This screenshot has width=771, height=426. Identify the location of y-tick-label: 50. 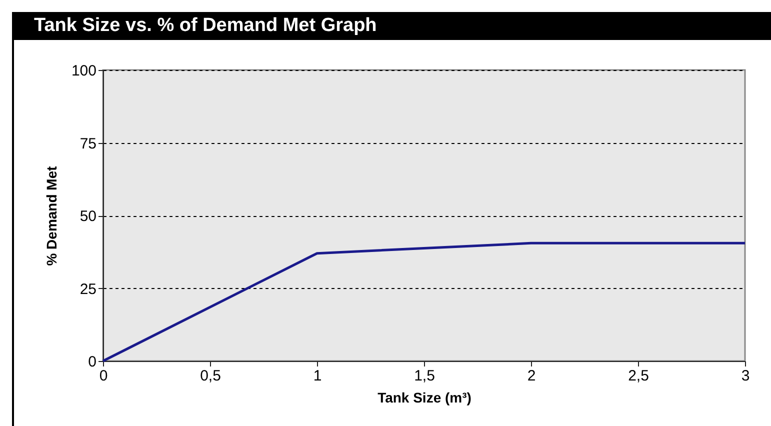
(88, 216).